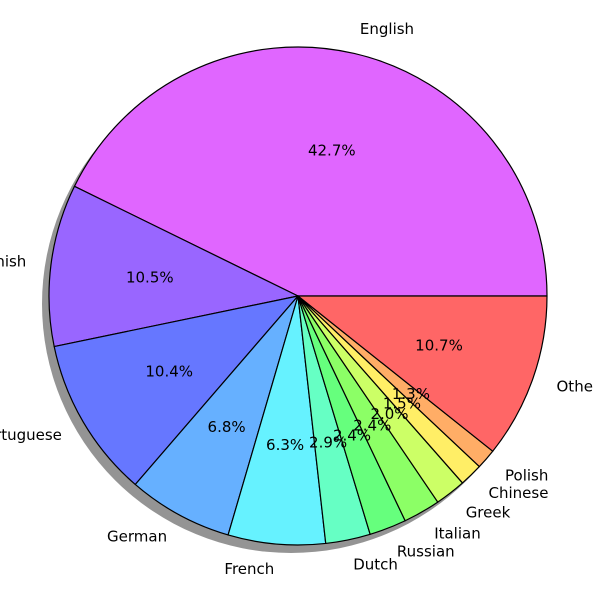  What do you see at coordinates (575, 386) in the screenshot?
I see `pie-category-label-other: Other` at bounding box center [575, 386].